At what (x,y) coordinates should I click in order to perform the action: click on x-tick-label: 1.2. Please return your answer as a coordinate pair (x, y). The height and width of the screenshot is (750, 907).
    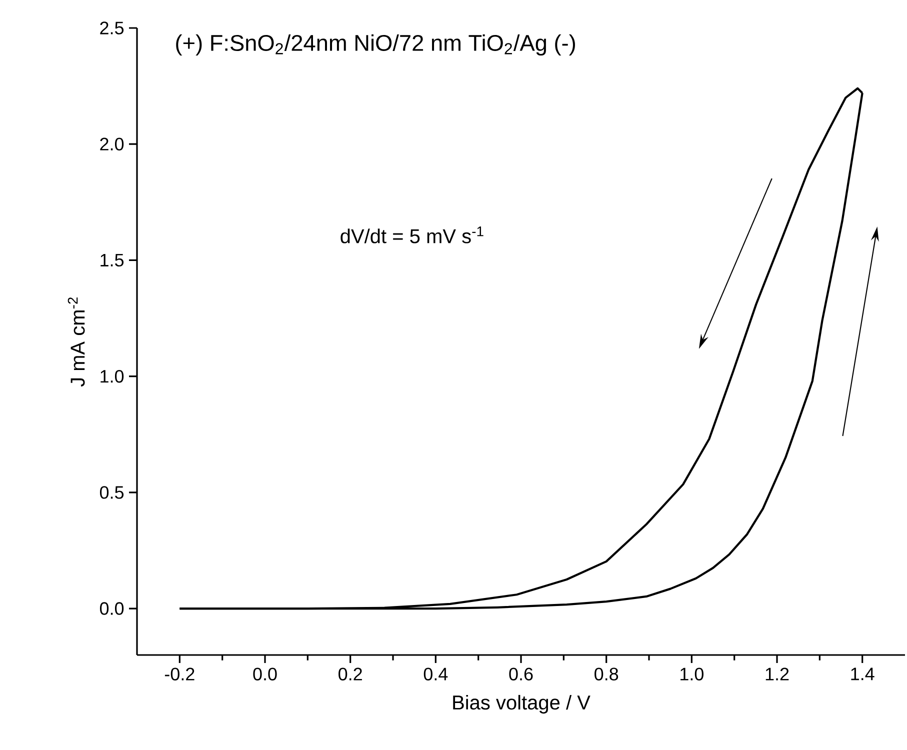
    Looking at the image, I should click on (777, 674).